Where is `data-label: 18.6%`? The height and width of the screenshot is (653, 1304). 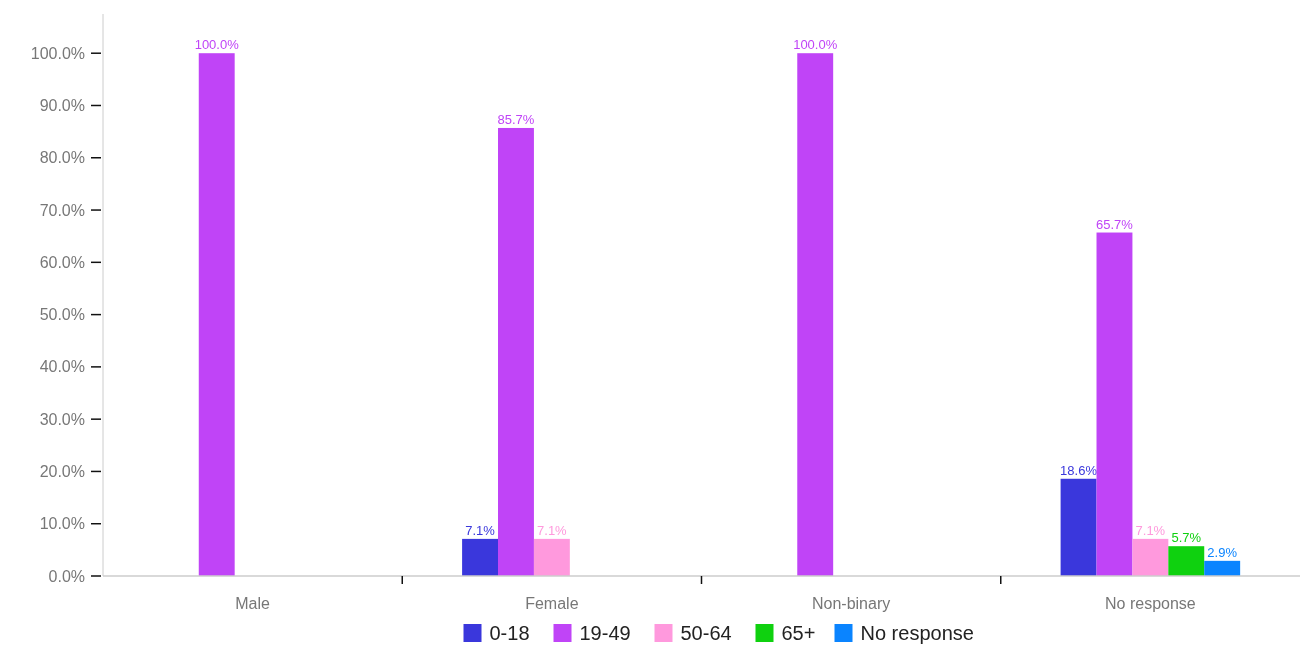 data-label: 18.6% is located at coordinates (1079, 470).